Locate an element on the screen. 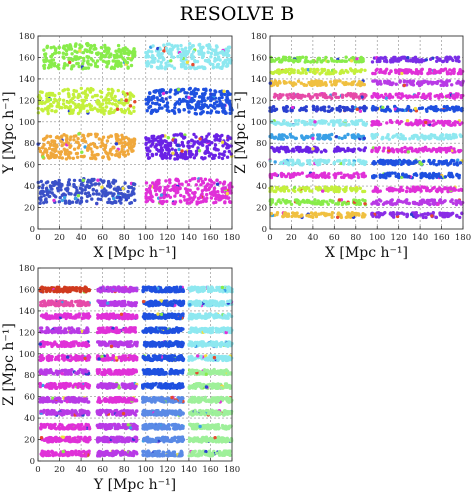 This screenshot has width=474, height=497. y-tick-label: 40 is located at coordinates (261, 187).